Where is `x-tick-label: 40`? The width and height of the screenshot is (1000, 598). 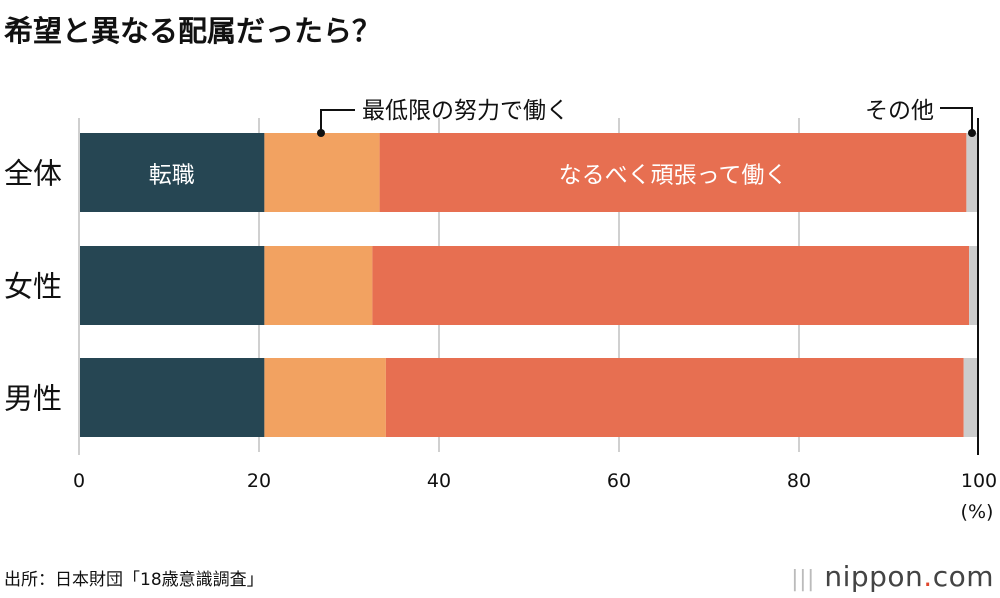
x-tick-label: 40 is located at coordinates (439, 481).